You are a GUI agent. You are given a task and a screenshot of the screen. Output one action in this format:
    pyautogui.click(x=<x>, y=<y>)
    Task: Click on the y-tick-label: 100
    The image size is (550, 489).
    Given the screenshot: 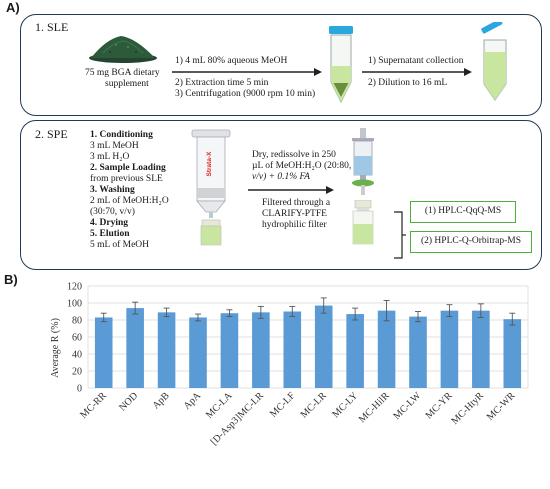 What is the action you would take?
    pyautogui.click(x=74, y=304)
    